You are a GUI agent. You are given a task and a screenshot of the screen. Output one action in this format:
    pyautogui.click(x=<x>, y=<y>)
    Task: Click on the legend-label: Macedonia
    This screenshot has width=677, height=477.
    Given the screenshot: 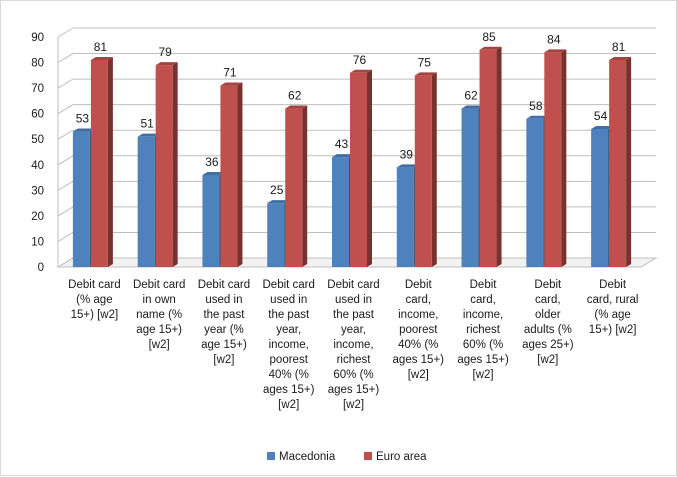 What is the action you would take?
    pyautogui.click(x=307, y=457)
    